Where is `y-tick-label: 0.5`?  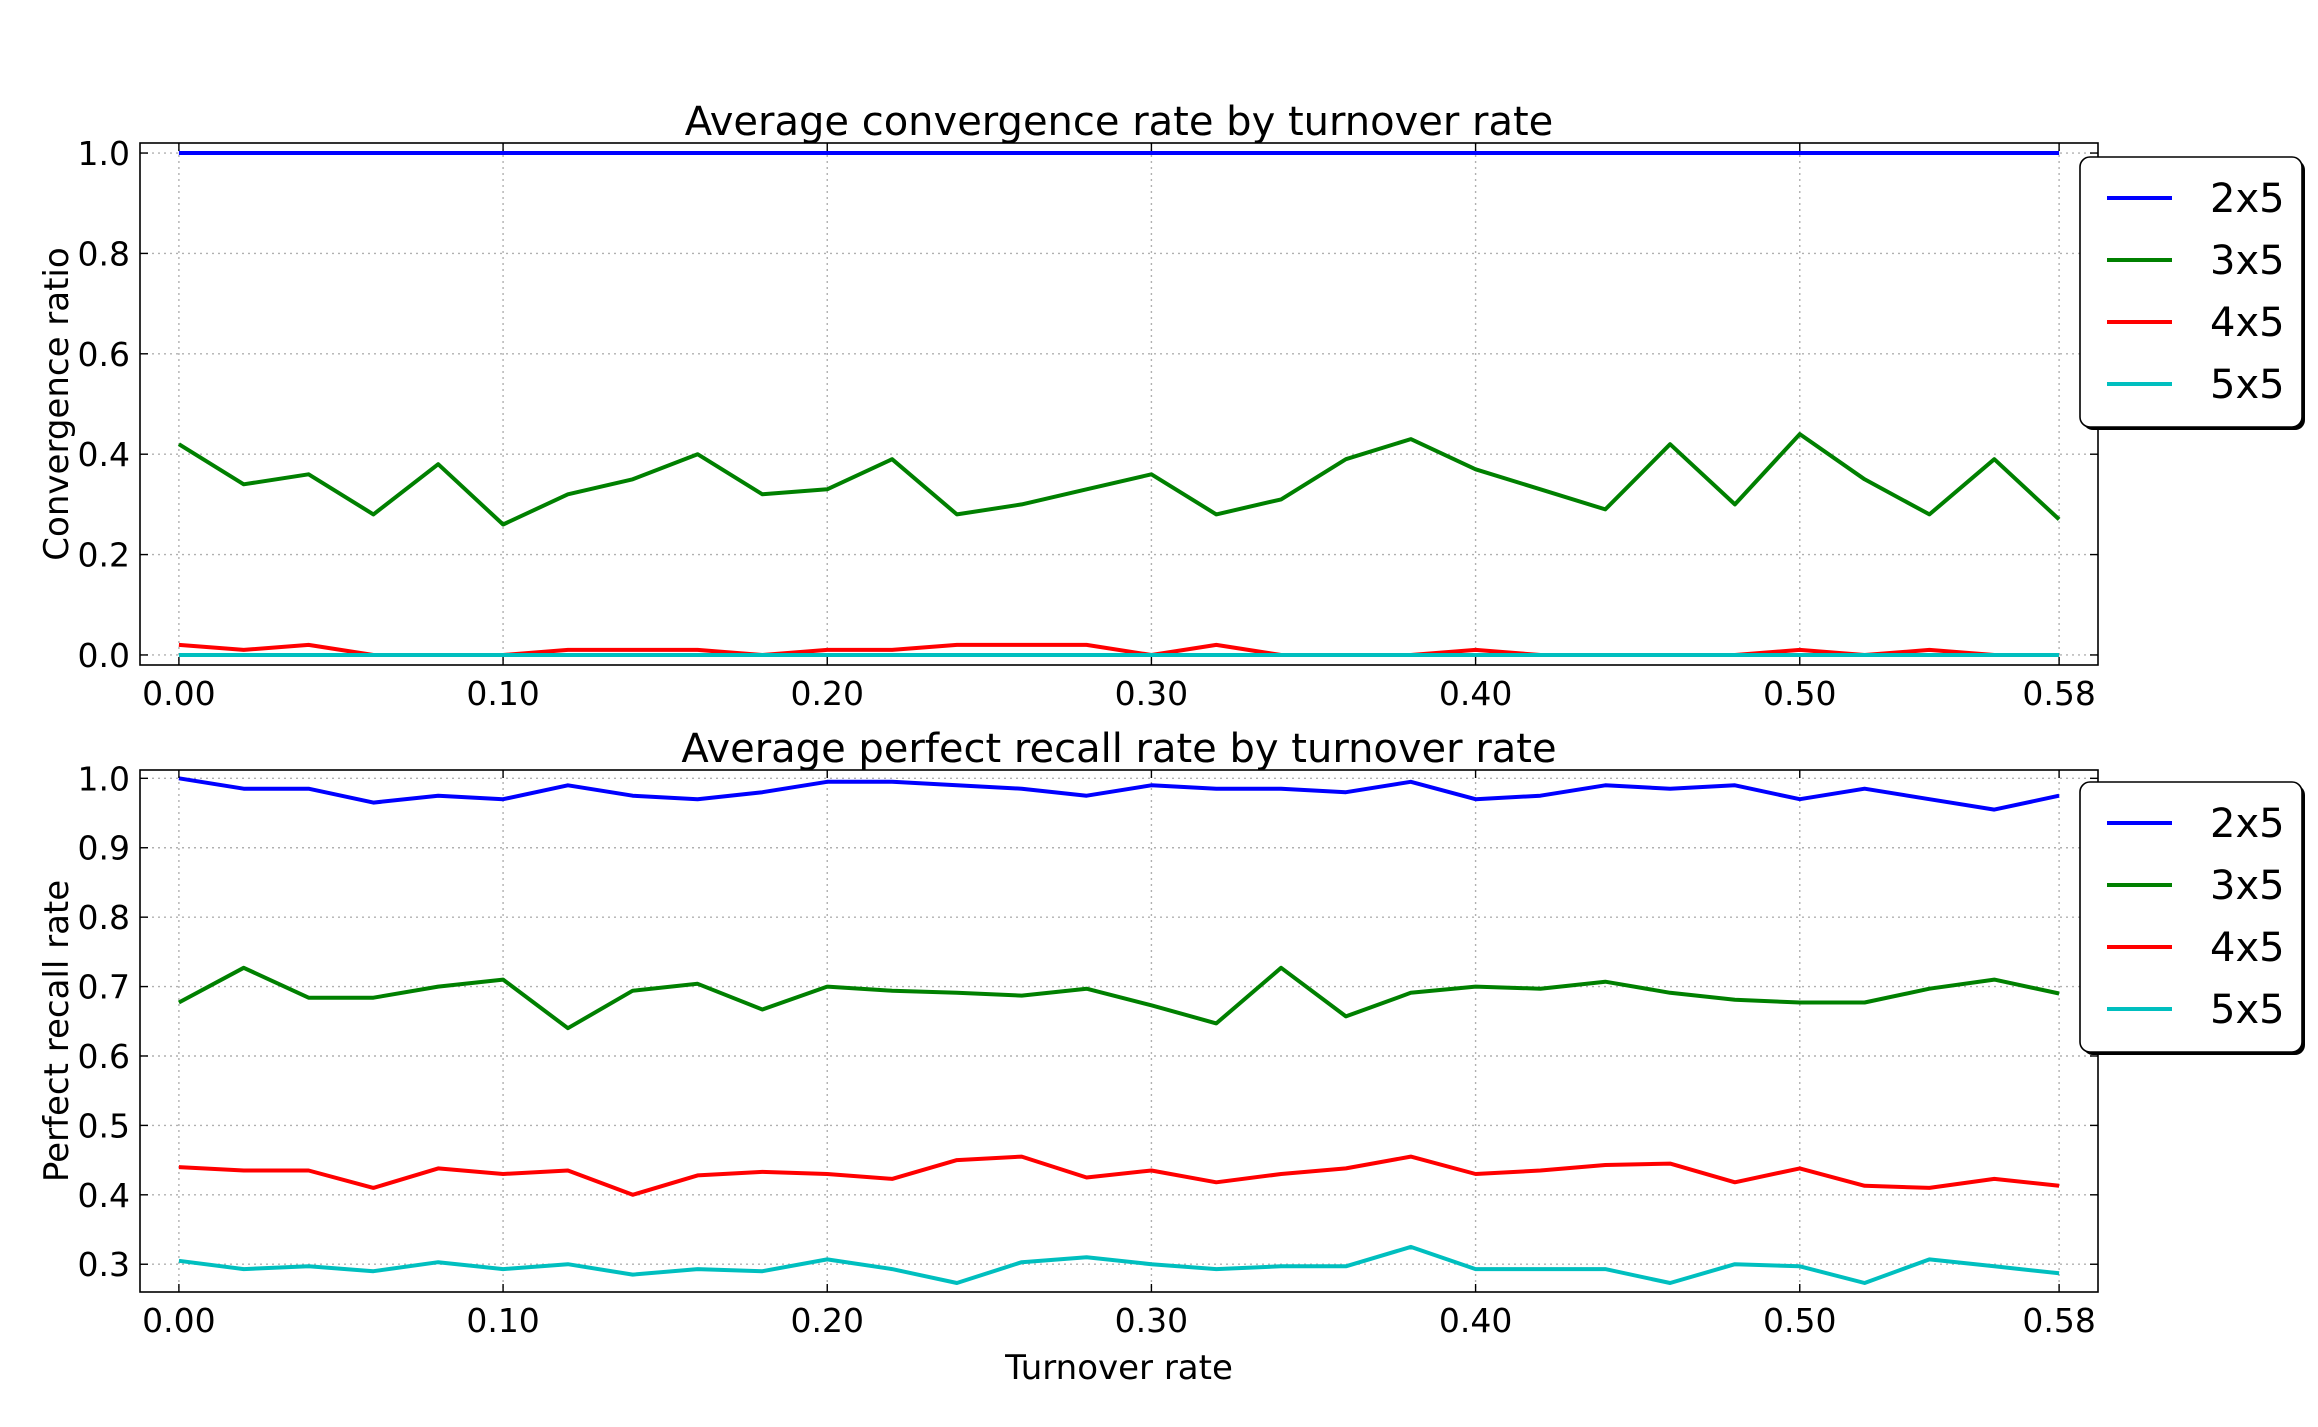 y-tick-label: 0.5 is located at coordinates (104, 1125).